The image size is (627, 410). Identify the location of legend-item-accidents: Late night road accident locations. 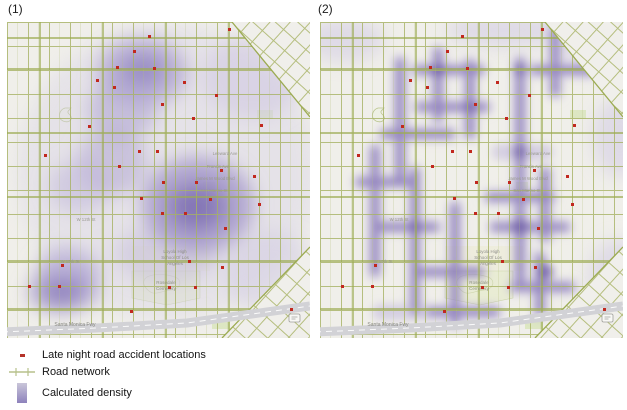
(103, 355).